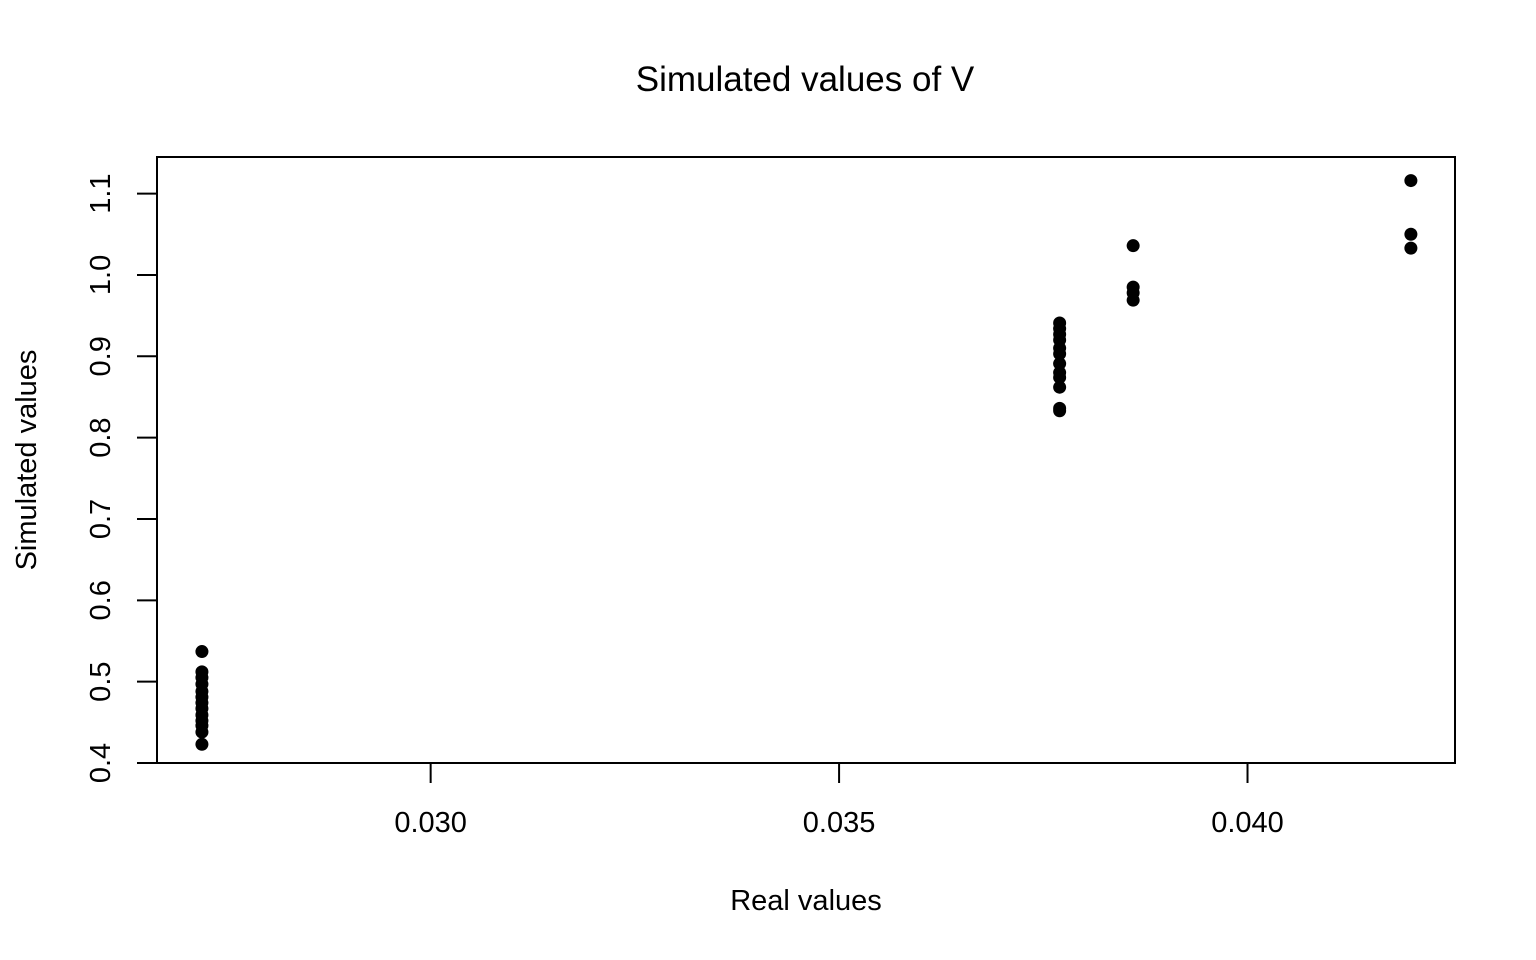 Image resolution: width=1536 pixels, height=960 pixels. What do you see at coordinates (839, 800) in the screenshot?
I see `x-axis: 0.030 0.035 0.040` at bounding box center [839, 800].